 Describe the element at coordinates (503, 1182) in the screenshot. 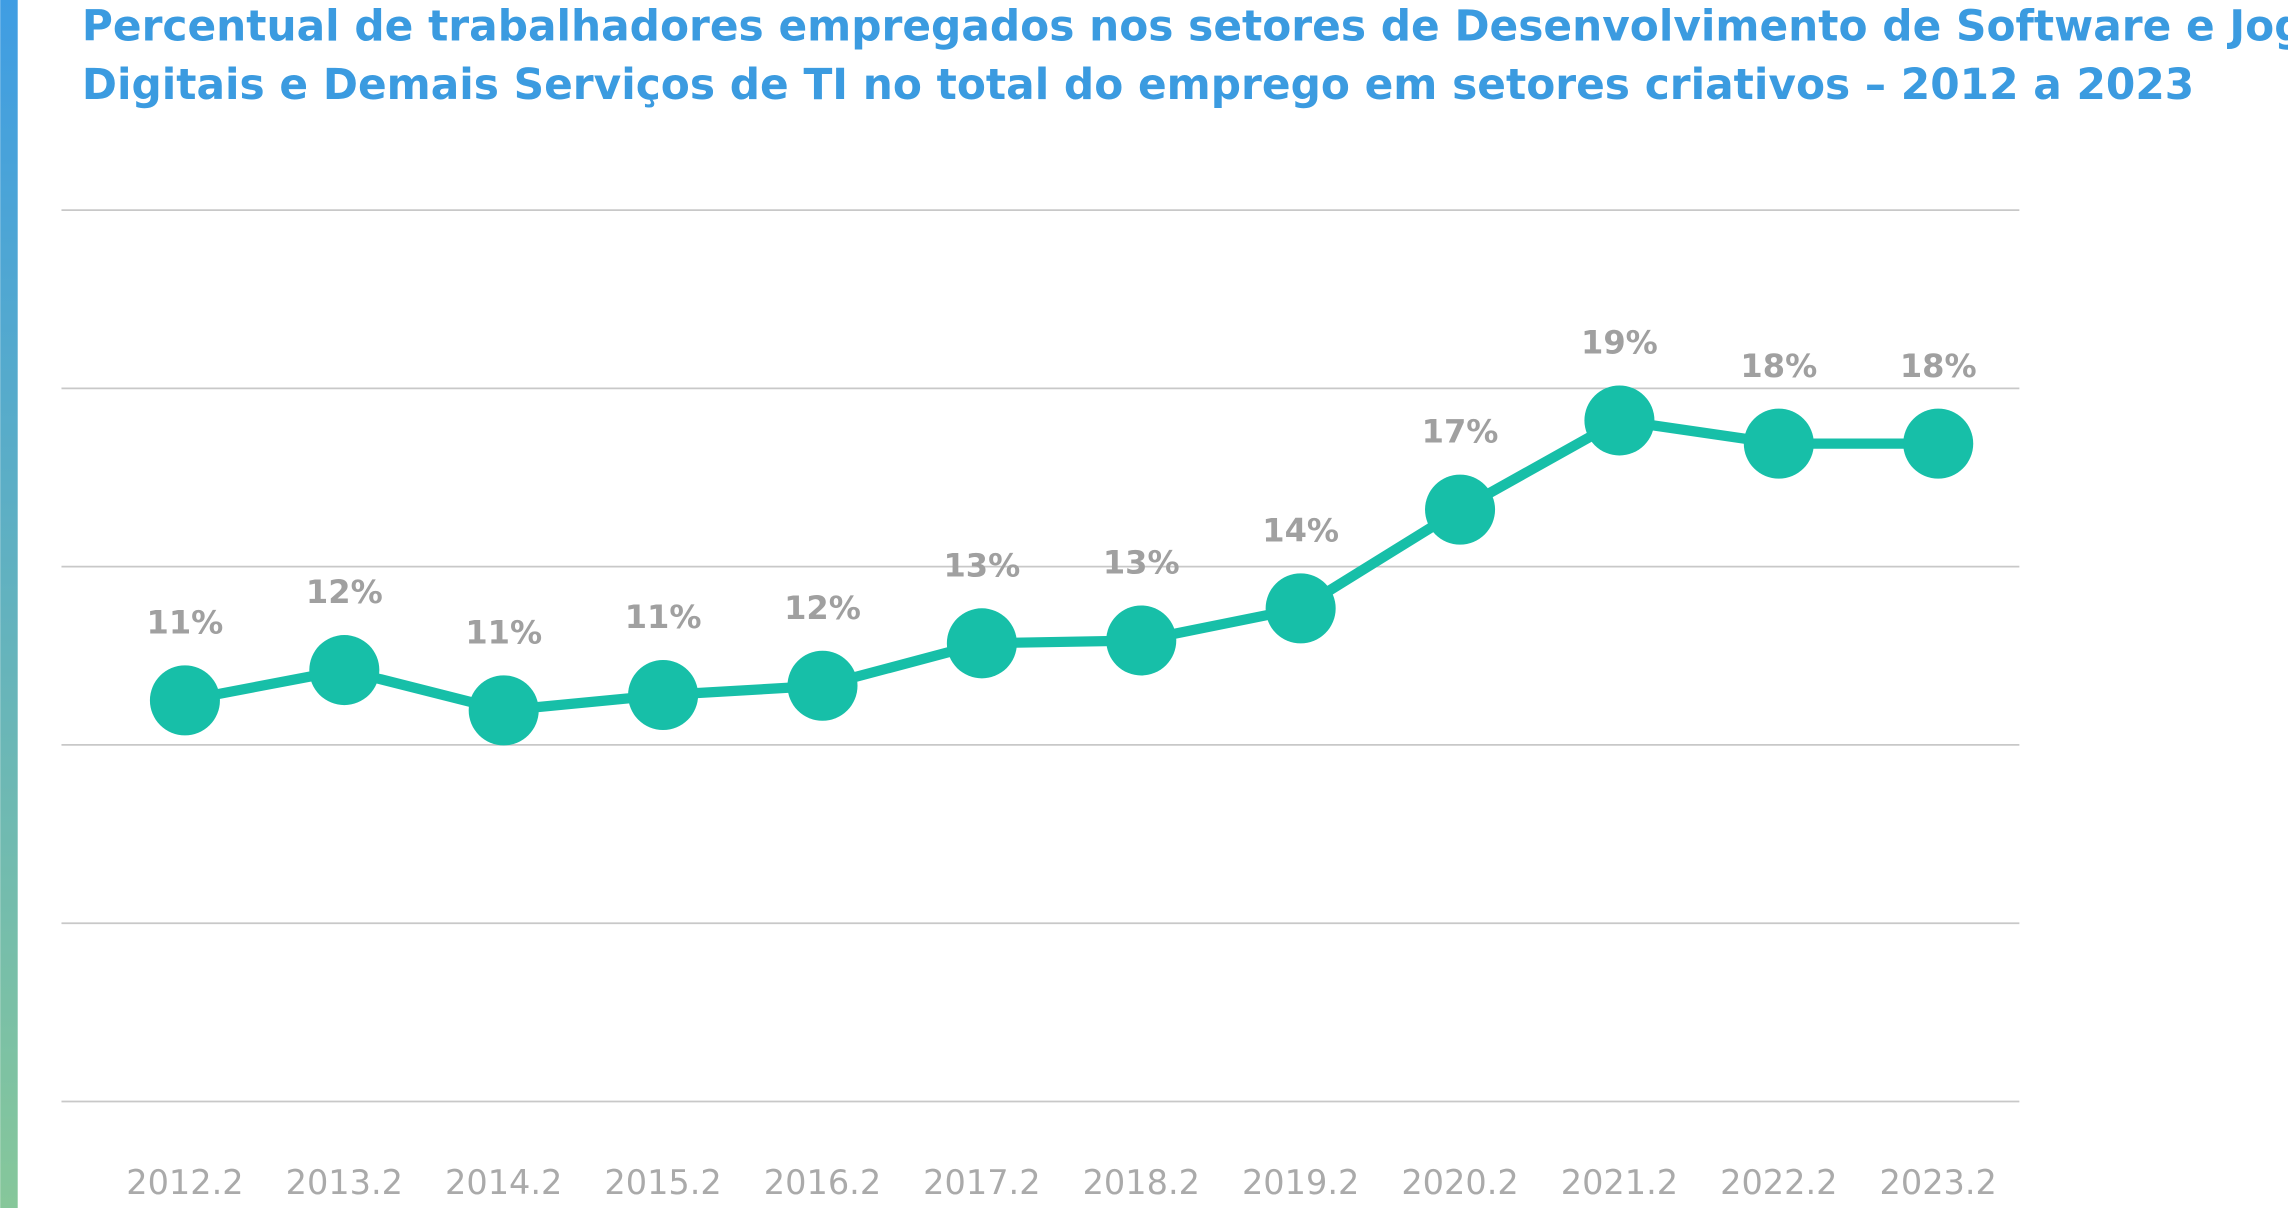

I see `x-tick-label: 2014.2` at that location.